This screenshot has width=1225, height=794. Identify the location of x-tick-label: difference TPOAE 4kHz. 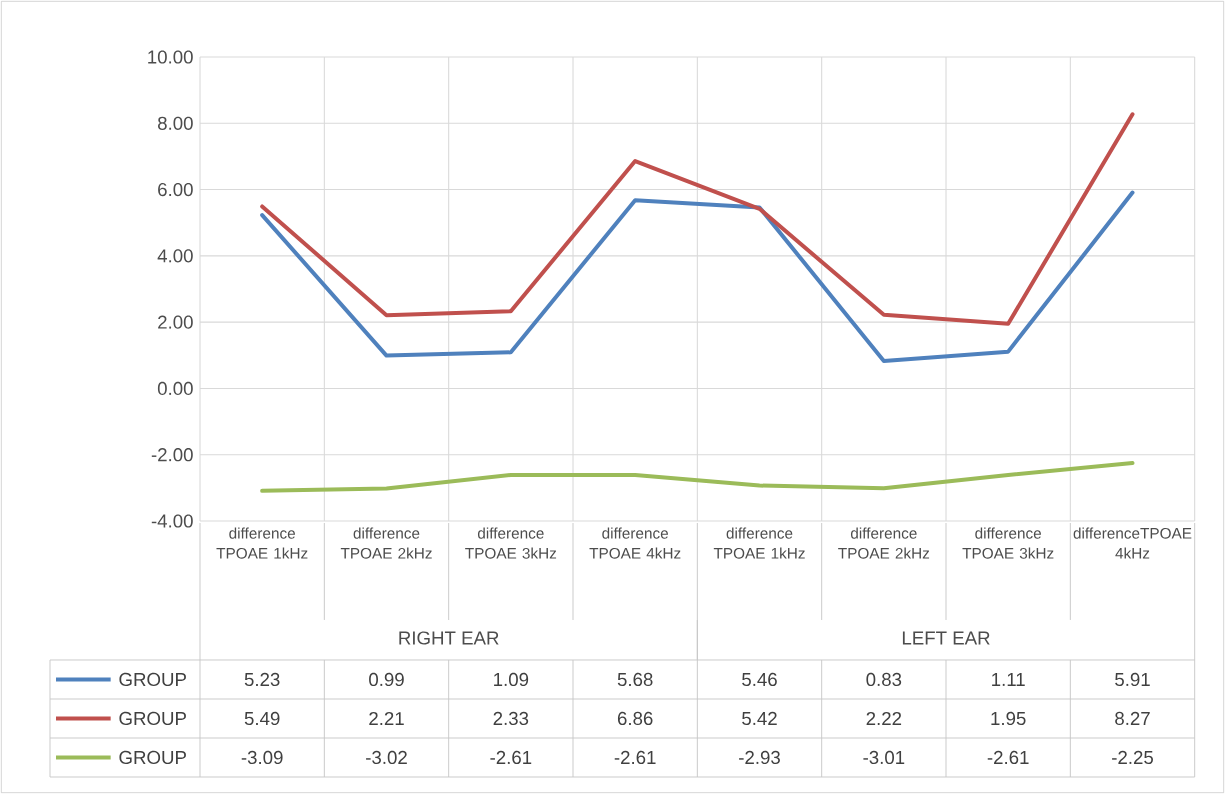
(635, 543).